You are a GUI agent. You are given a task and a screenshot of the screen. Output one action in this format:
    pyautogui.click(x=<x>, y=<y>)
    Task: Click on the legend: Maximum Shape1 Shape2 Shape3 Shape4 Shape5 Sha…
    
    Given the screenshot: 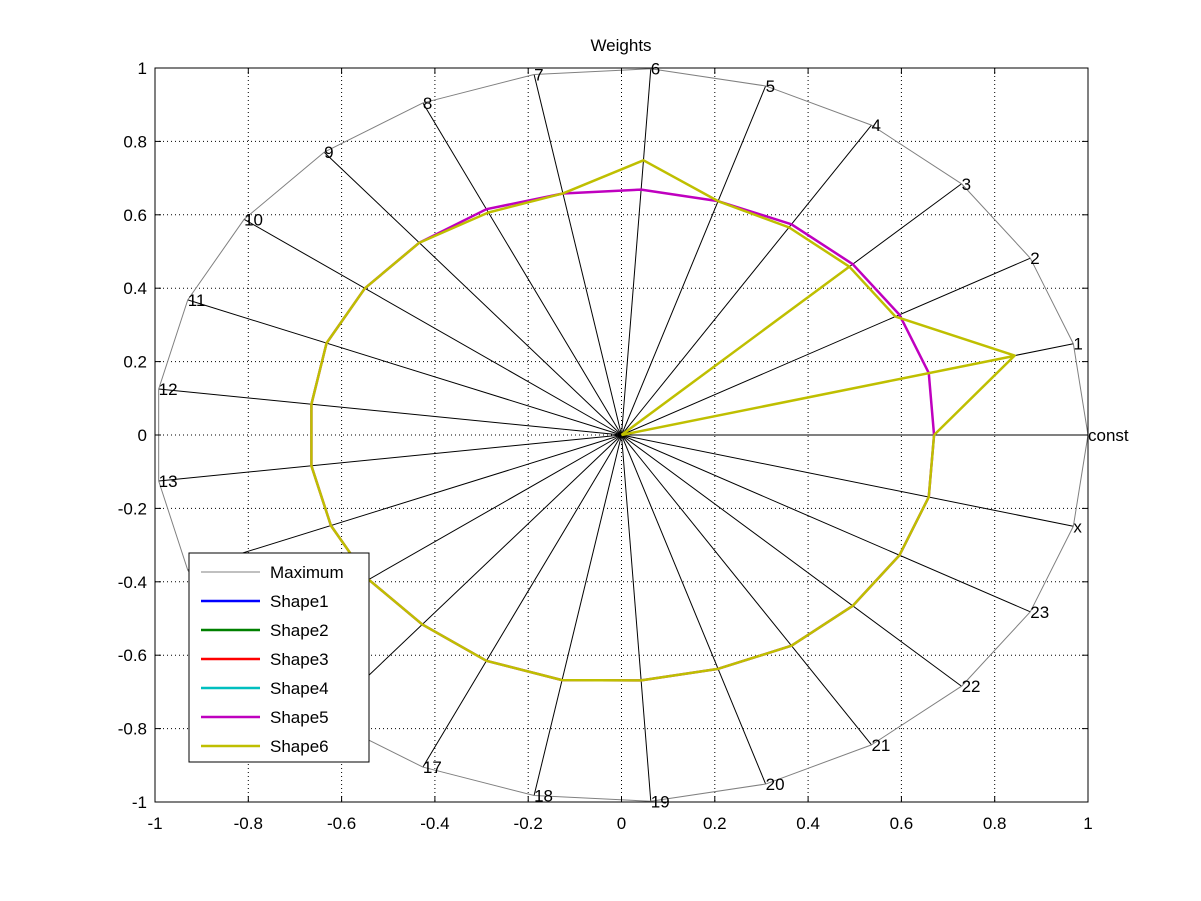 What is the action you would take?
    pyautogui.click(x=279, y=657)
    